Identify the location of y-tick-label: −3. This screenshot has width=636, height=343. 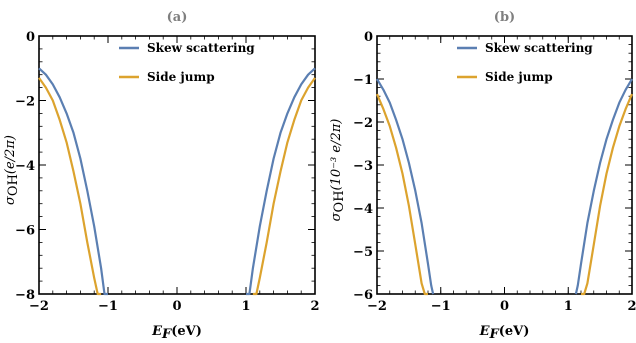
(363, 166).